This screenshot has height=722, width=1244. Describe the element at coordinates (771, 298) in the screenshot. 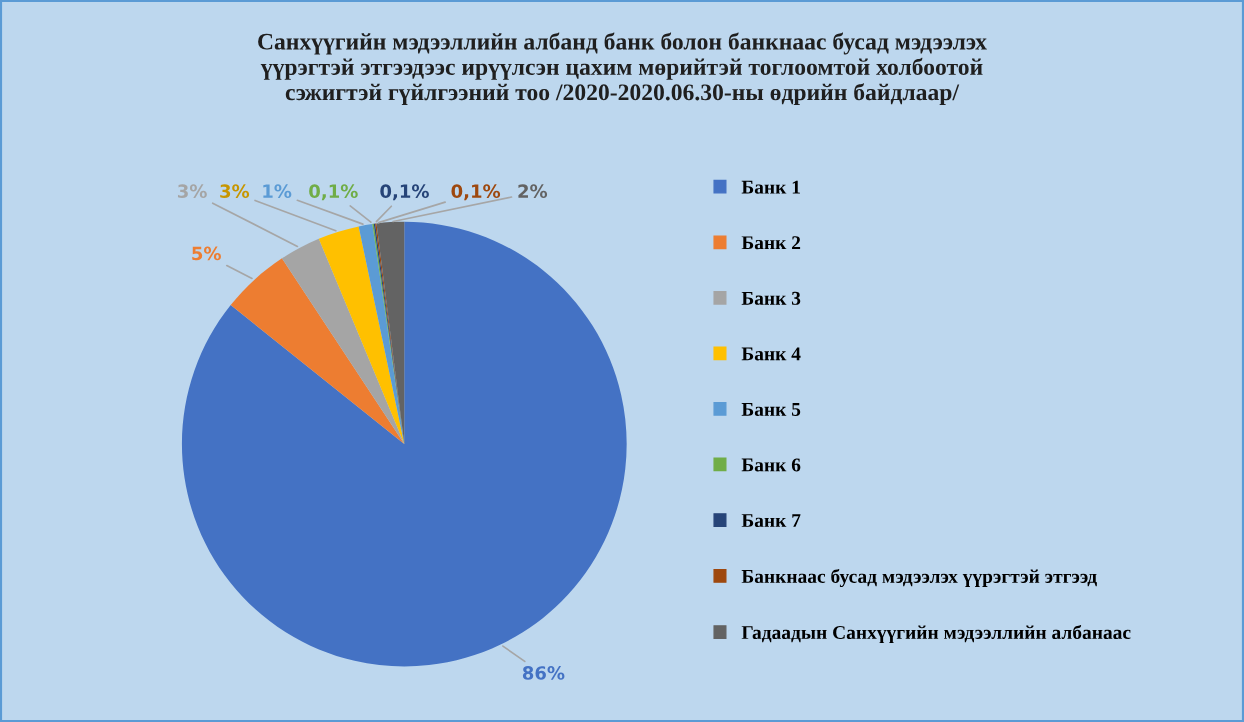

I see `legend-label: Банк 3` at that location.